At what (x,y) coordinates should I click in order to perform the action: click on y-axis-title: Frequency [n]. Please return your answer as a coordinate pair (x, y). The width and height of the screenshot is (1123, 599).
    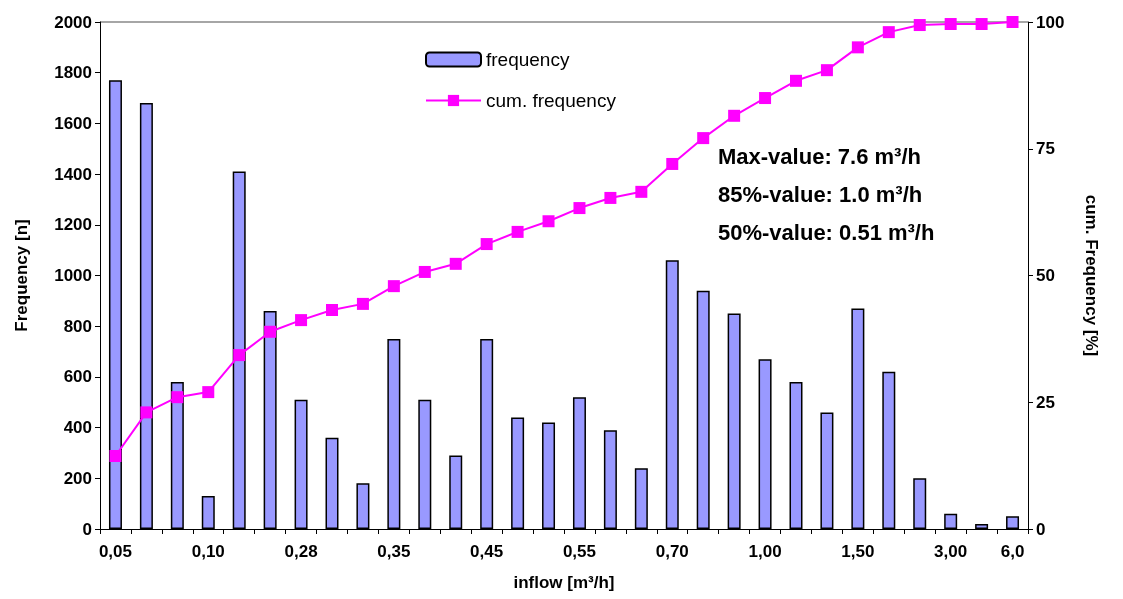
    Looking at the image, I should click on (21, 275).